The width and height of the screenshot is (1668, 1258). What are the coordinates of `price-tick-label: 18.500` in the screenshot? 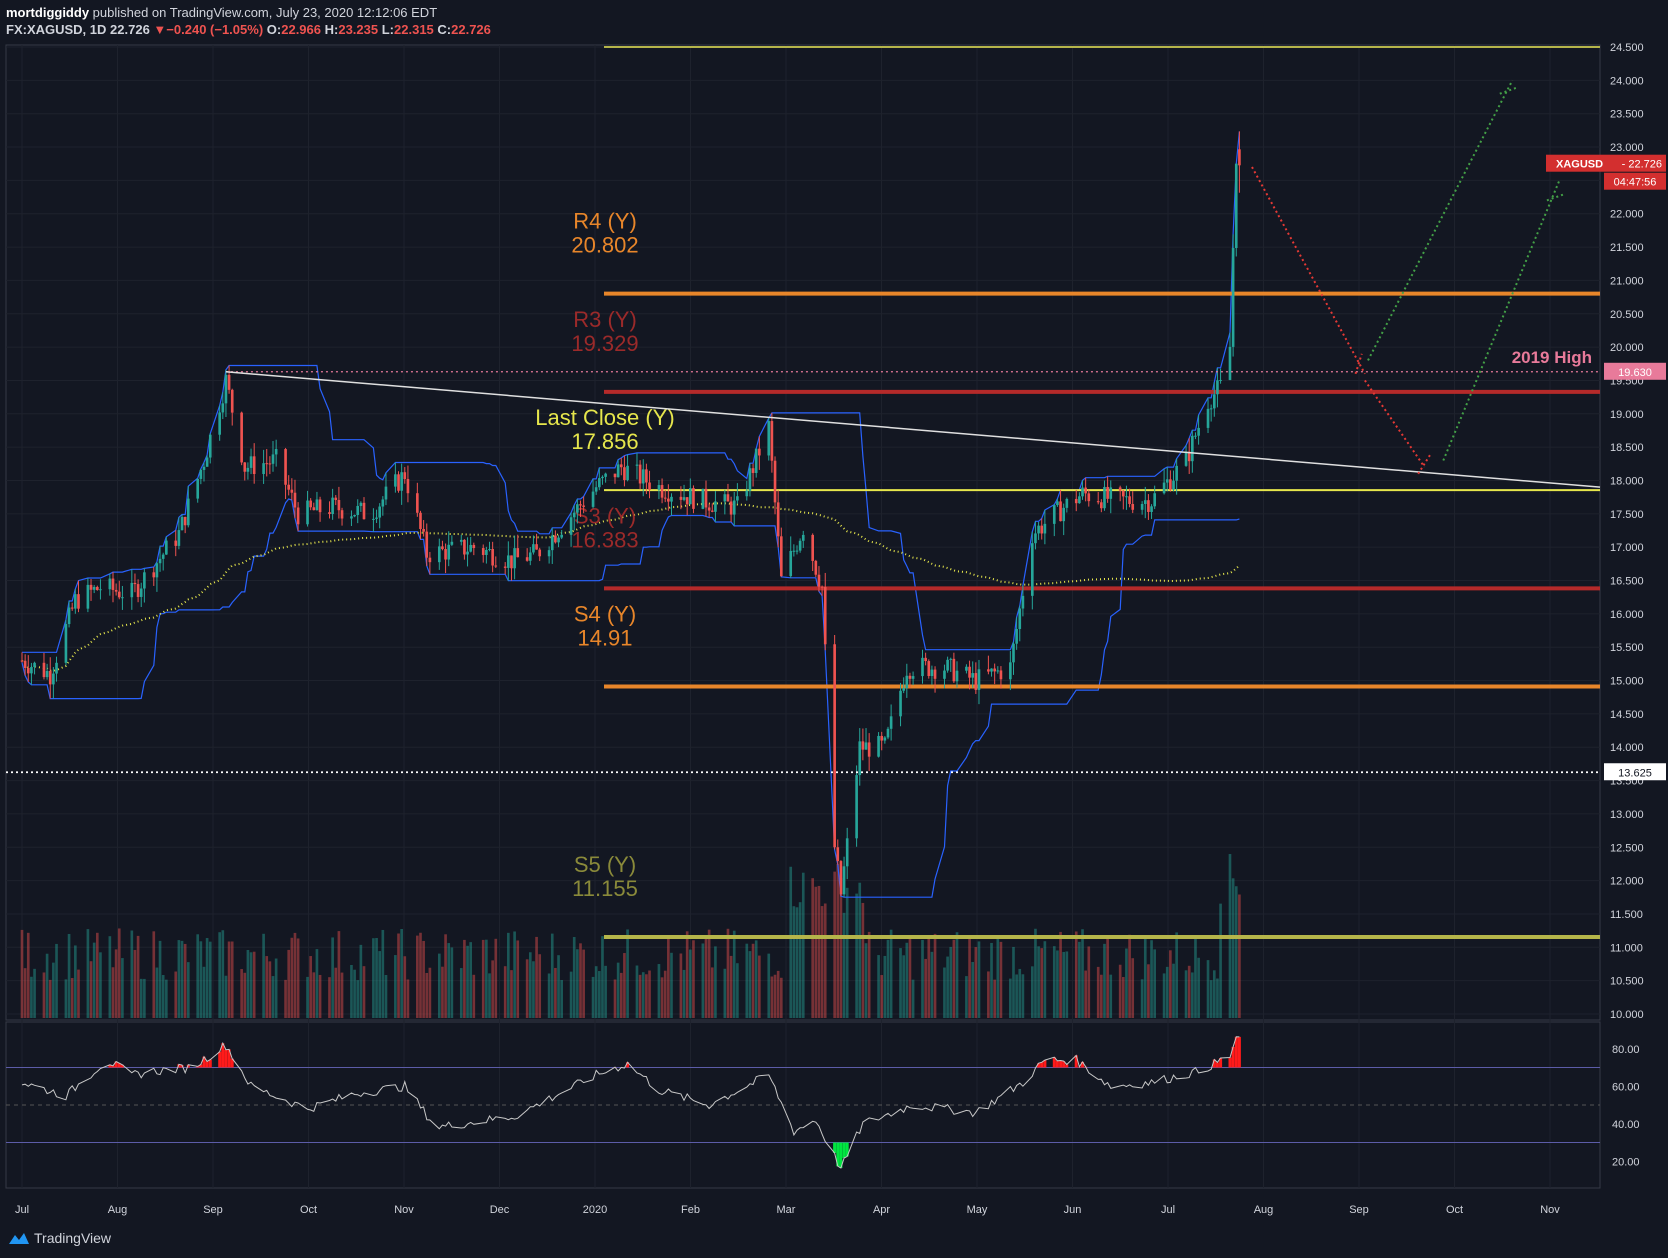 It's located at (1627, 448).